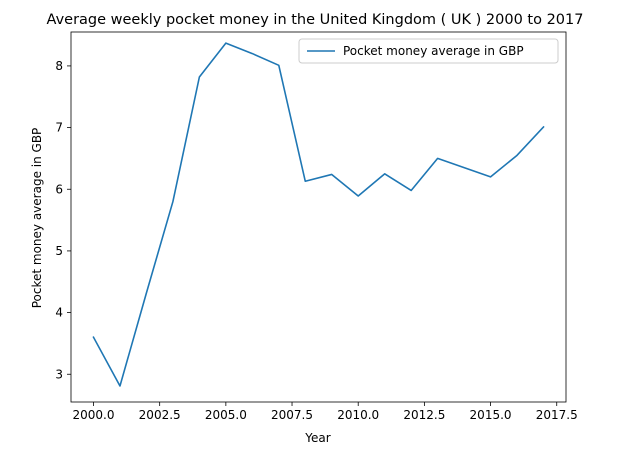  What do you see at coordinates (317, 438) in the screenshot?
I see `x-axis-label: Year` at bounding box center [317, 438].